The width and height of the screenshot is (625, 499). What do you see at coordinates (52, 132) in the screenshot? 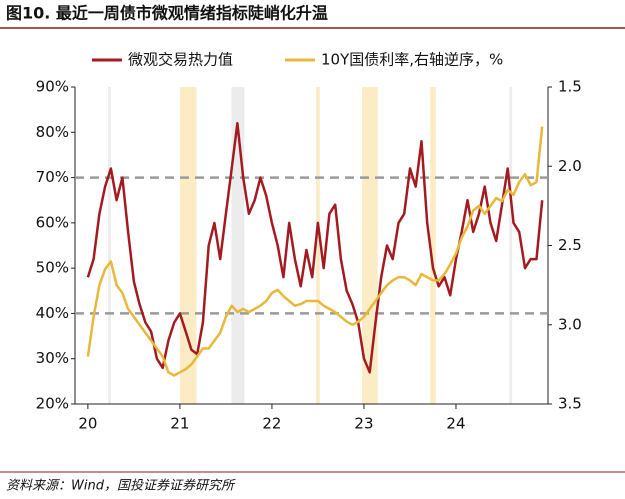
I see `y-tick-label: 80%` at bounding box center [52, 132].